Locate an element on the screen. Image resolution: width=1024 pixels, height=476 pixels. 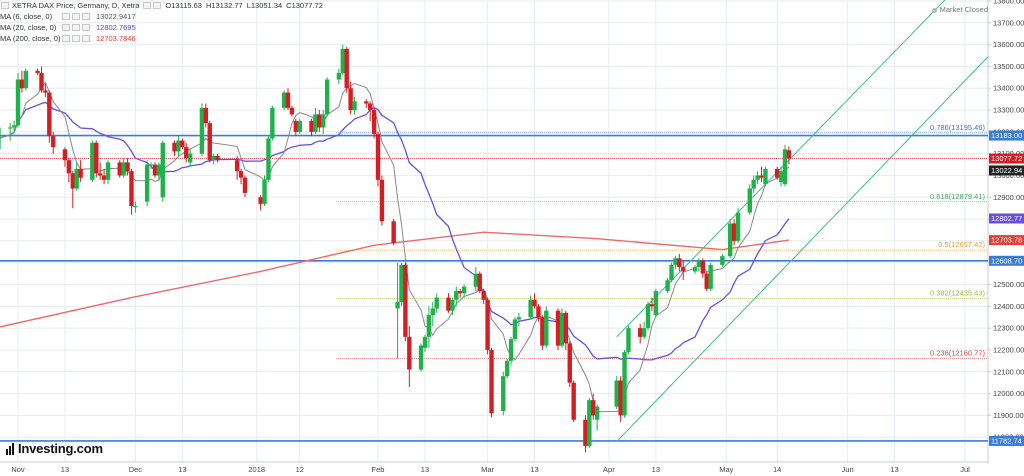
ma200-box-a is located at coordinates (66, 38).